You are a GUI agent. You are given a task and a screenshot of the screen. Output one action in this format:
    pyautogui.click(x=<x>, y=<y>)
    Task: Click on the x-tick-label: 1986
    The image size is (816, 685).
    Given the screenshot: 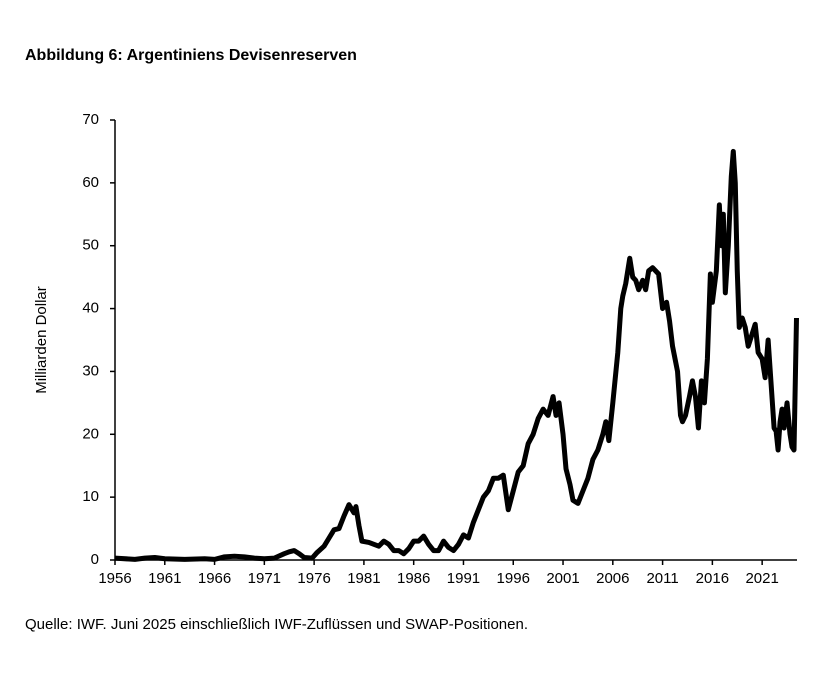 What is the action you would take?
    pyautogui.click(x=413, y=578)
    